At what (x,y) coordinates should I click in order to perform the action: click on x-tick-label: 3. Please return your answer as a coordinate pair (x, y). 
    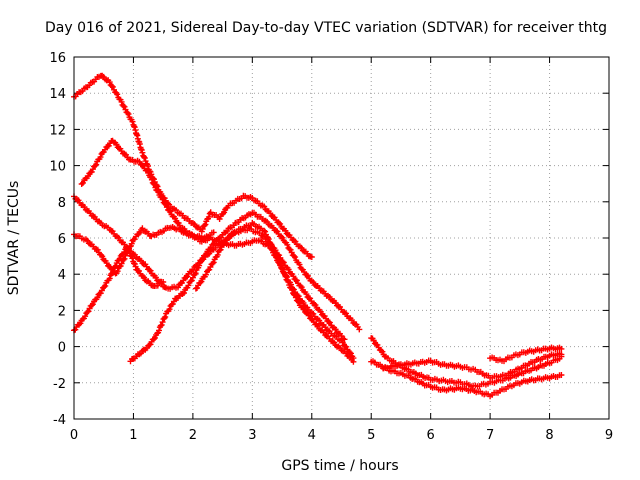
    Looking at the image, I should click on (252, 435).